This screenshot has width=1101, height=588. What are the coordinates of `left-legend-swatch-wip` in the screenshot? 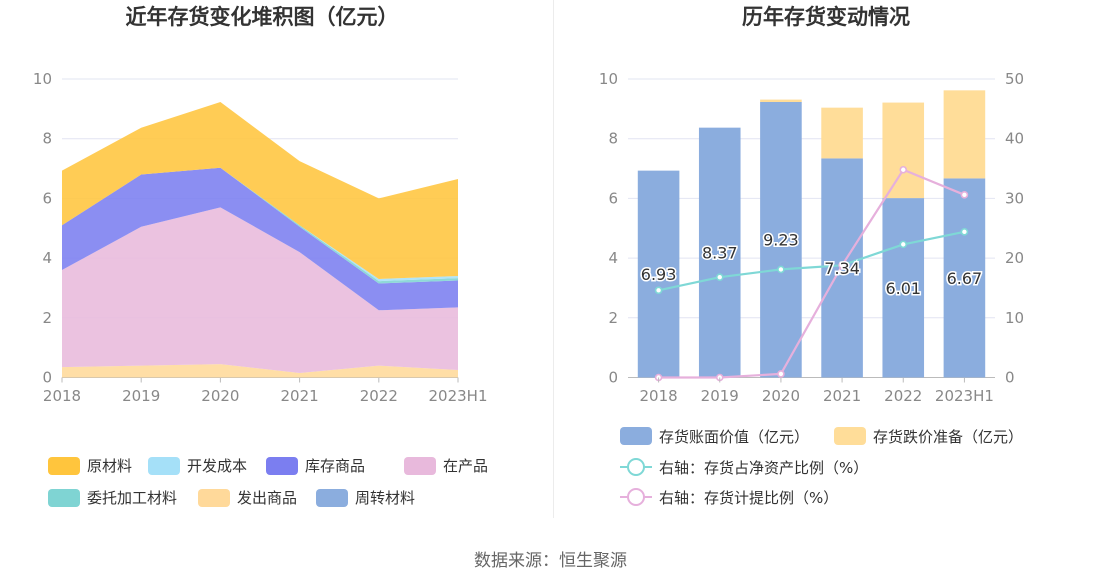 It's located at (420, 466).